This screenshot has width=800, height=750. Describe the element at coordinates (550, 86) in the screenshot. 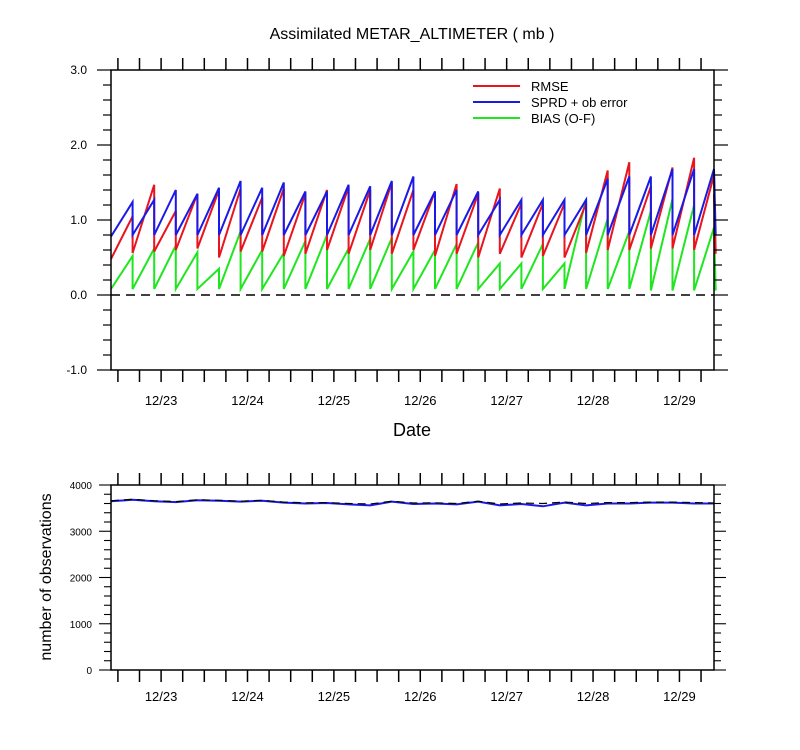

I see `legend-label-rmse: RMSE` at that location.